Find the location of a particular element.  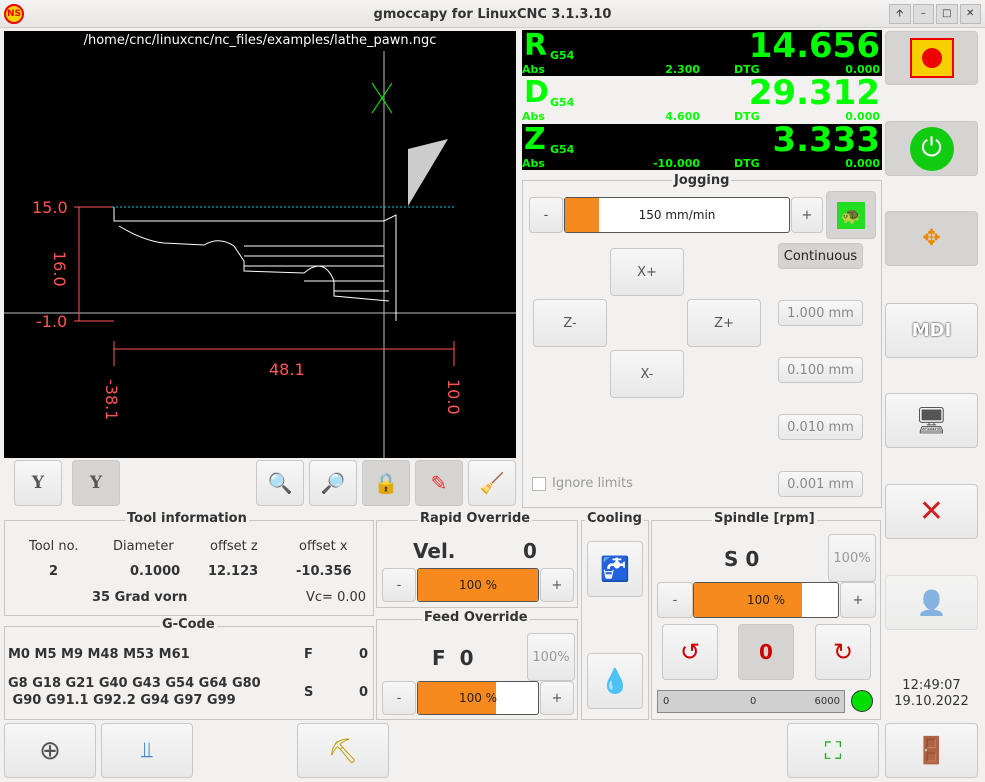

user-tabs-button: 👤 is located at coordinates (931, 602).